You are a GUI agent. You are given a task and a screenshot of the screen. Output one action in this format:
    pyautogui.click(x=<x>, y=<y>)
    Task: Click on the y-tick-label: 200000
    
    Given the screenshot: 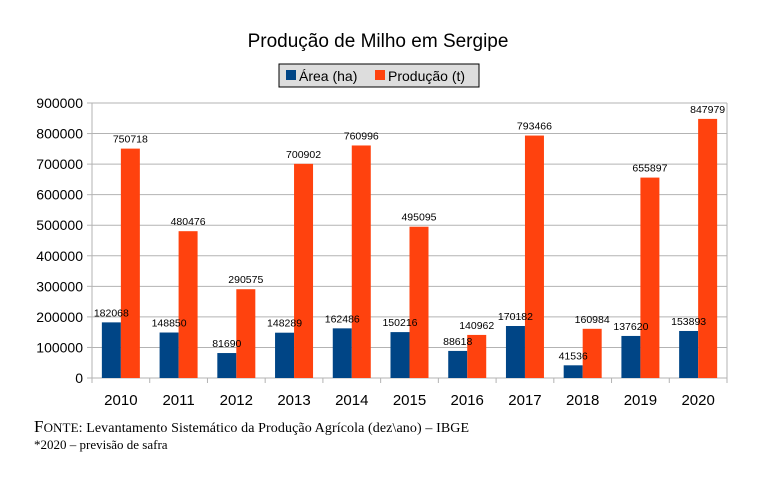 What is the action you would take?
    pyautogui.click(x=59, y=317)
    